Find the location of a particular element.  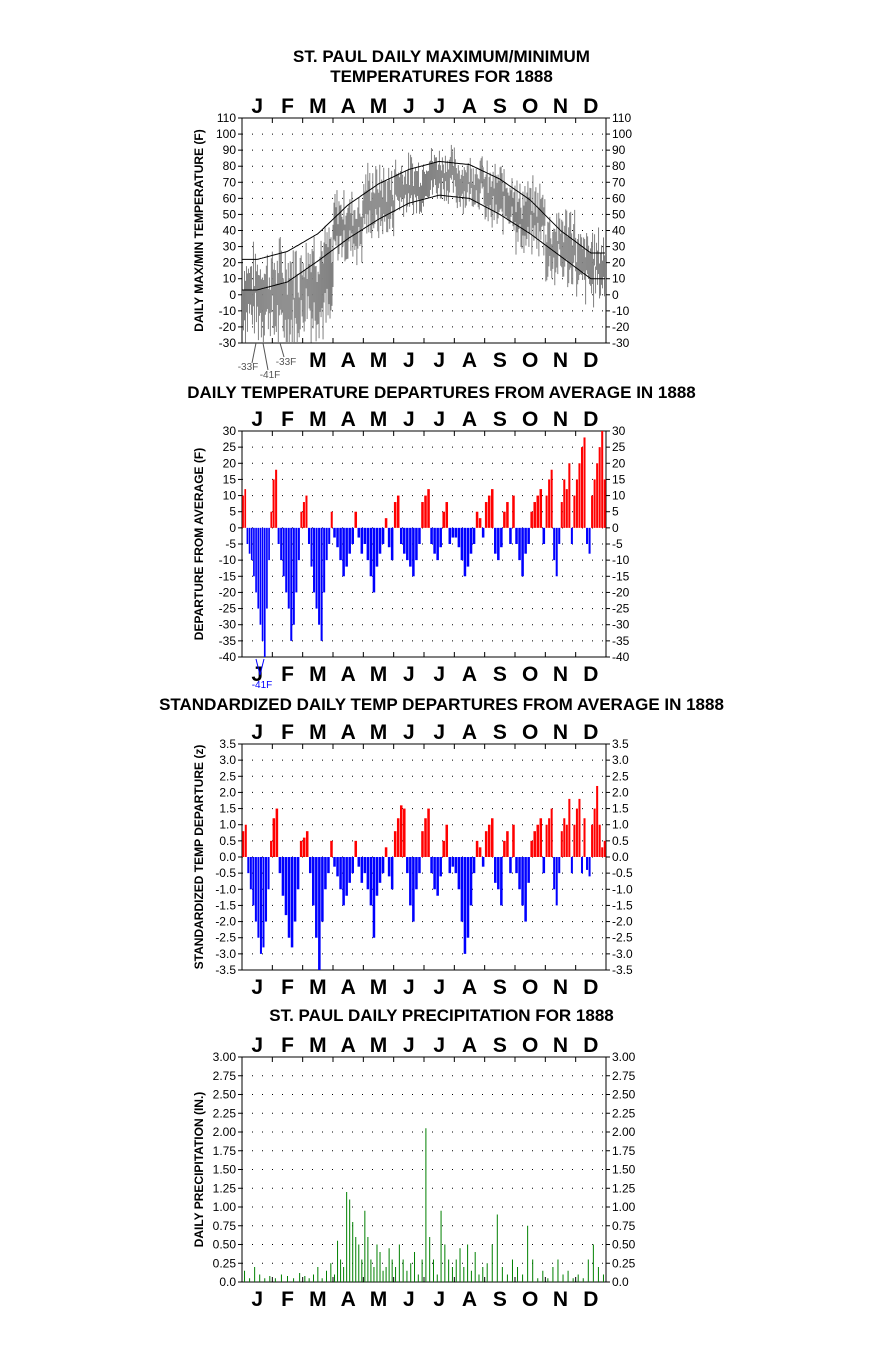

panel4-ytick-left: 3.00 is located at coordinates (225, 1057).